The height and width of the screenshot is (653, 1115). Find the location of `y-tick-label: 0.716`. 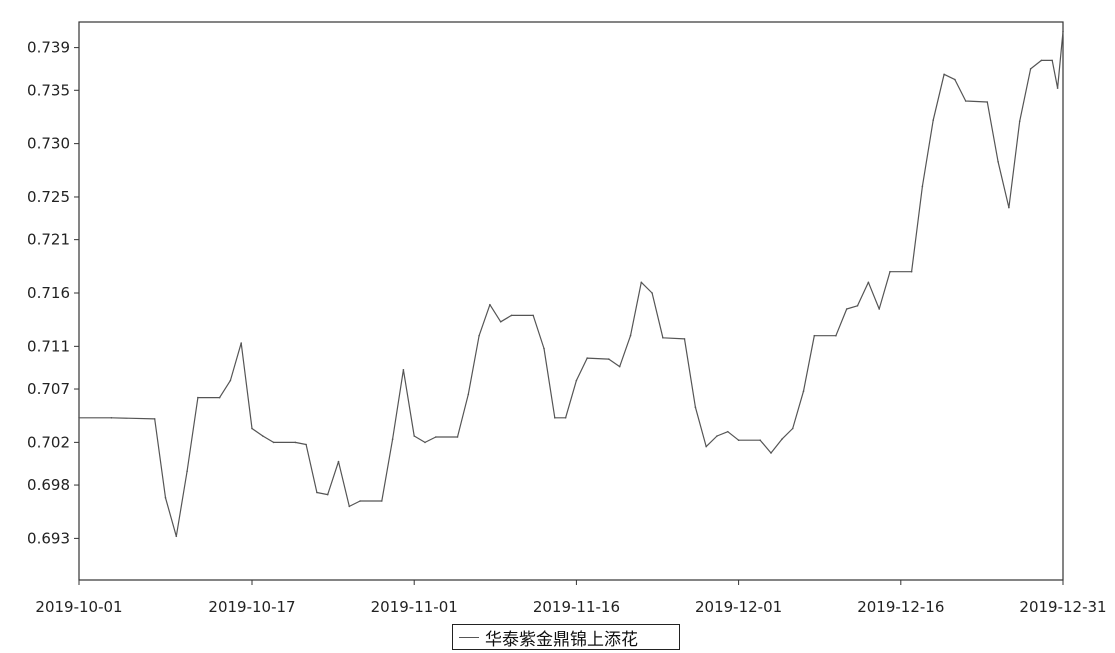

y-tick-label: 0.716 is located at coordinates (48, 293).